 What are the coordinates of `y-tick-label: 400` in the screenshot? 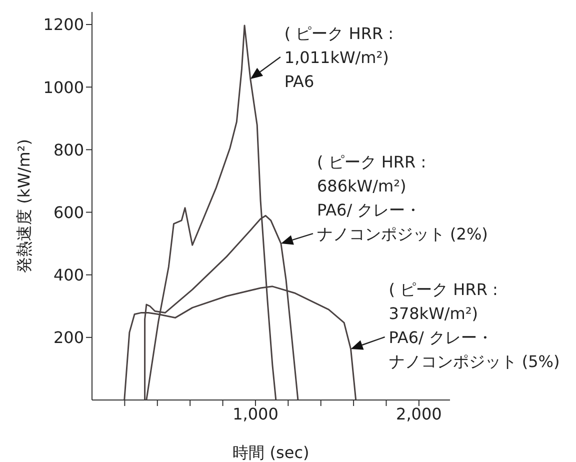 It's located at (68, 275).